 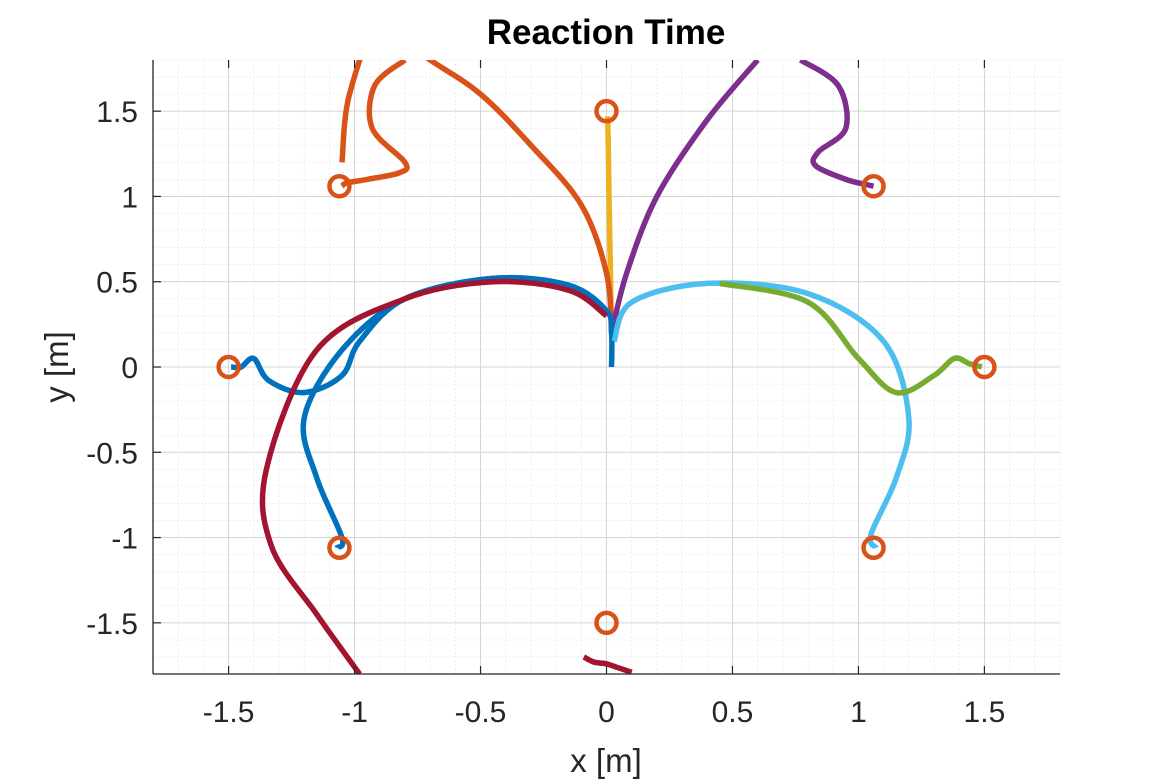 What do you see at coordinates (606, 32) in the screenshot?
I see `chart-title: Reaction Time` at bounding box center [606, 32].